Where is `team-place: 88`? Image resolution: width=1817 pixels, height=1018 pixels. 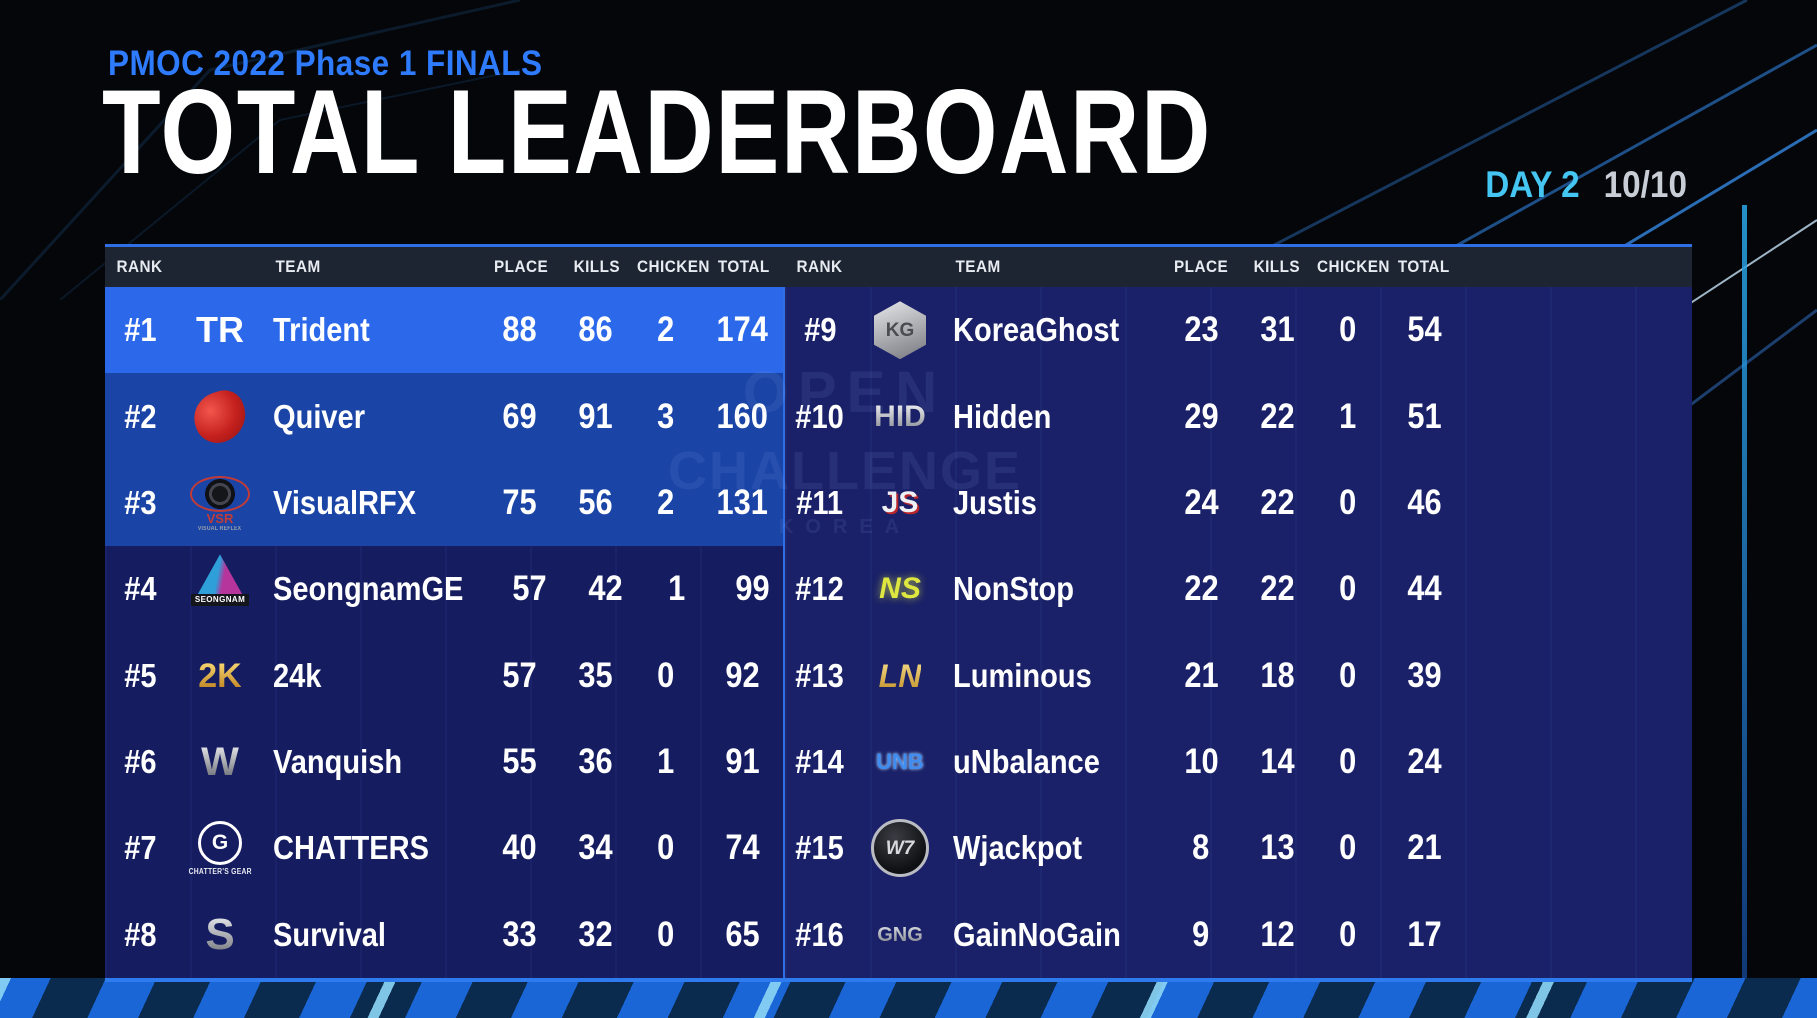 team-place: 88 is located at coordinates (519, 330).